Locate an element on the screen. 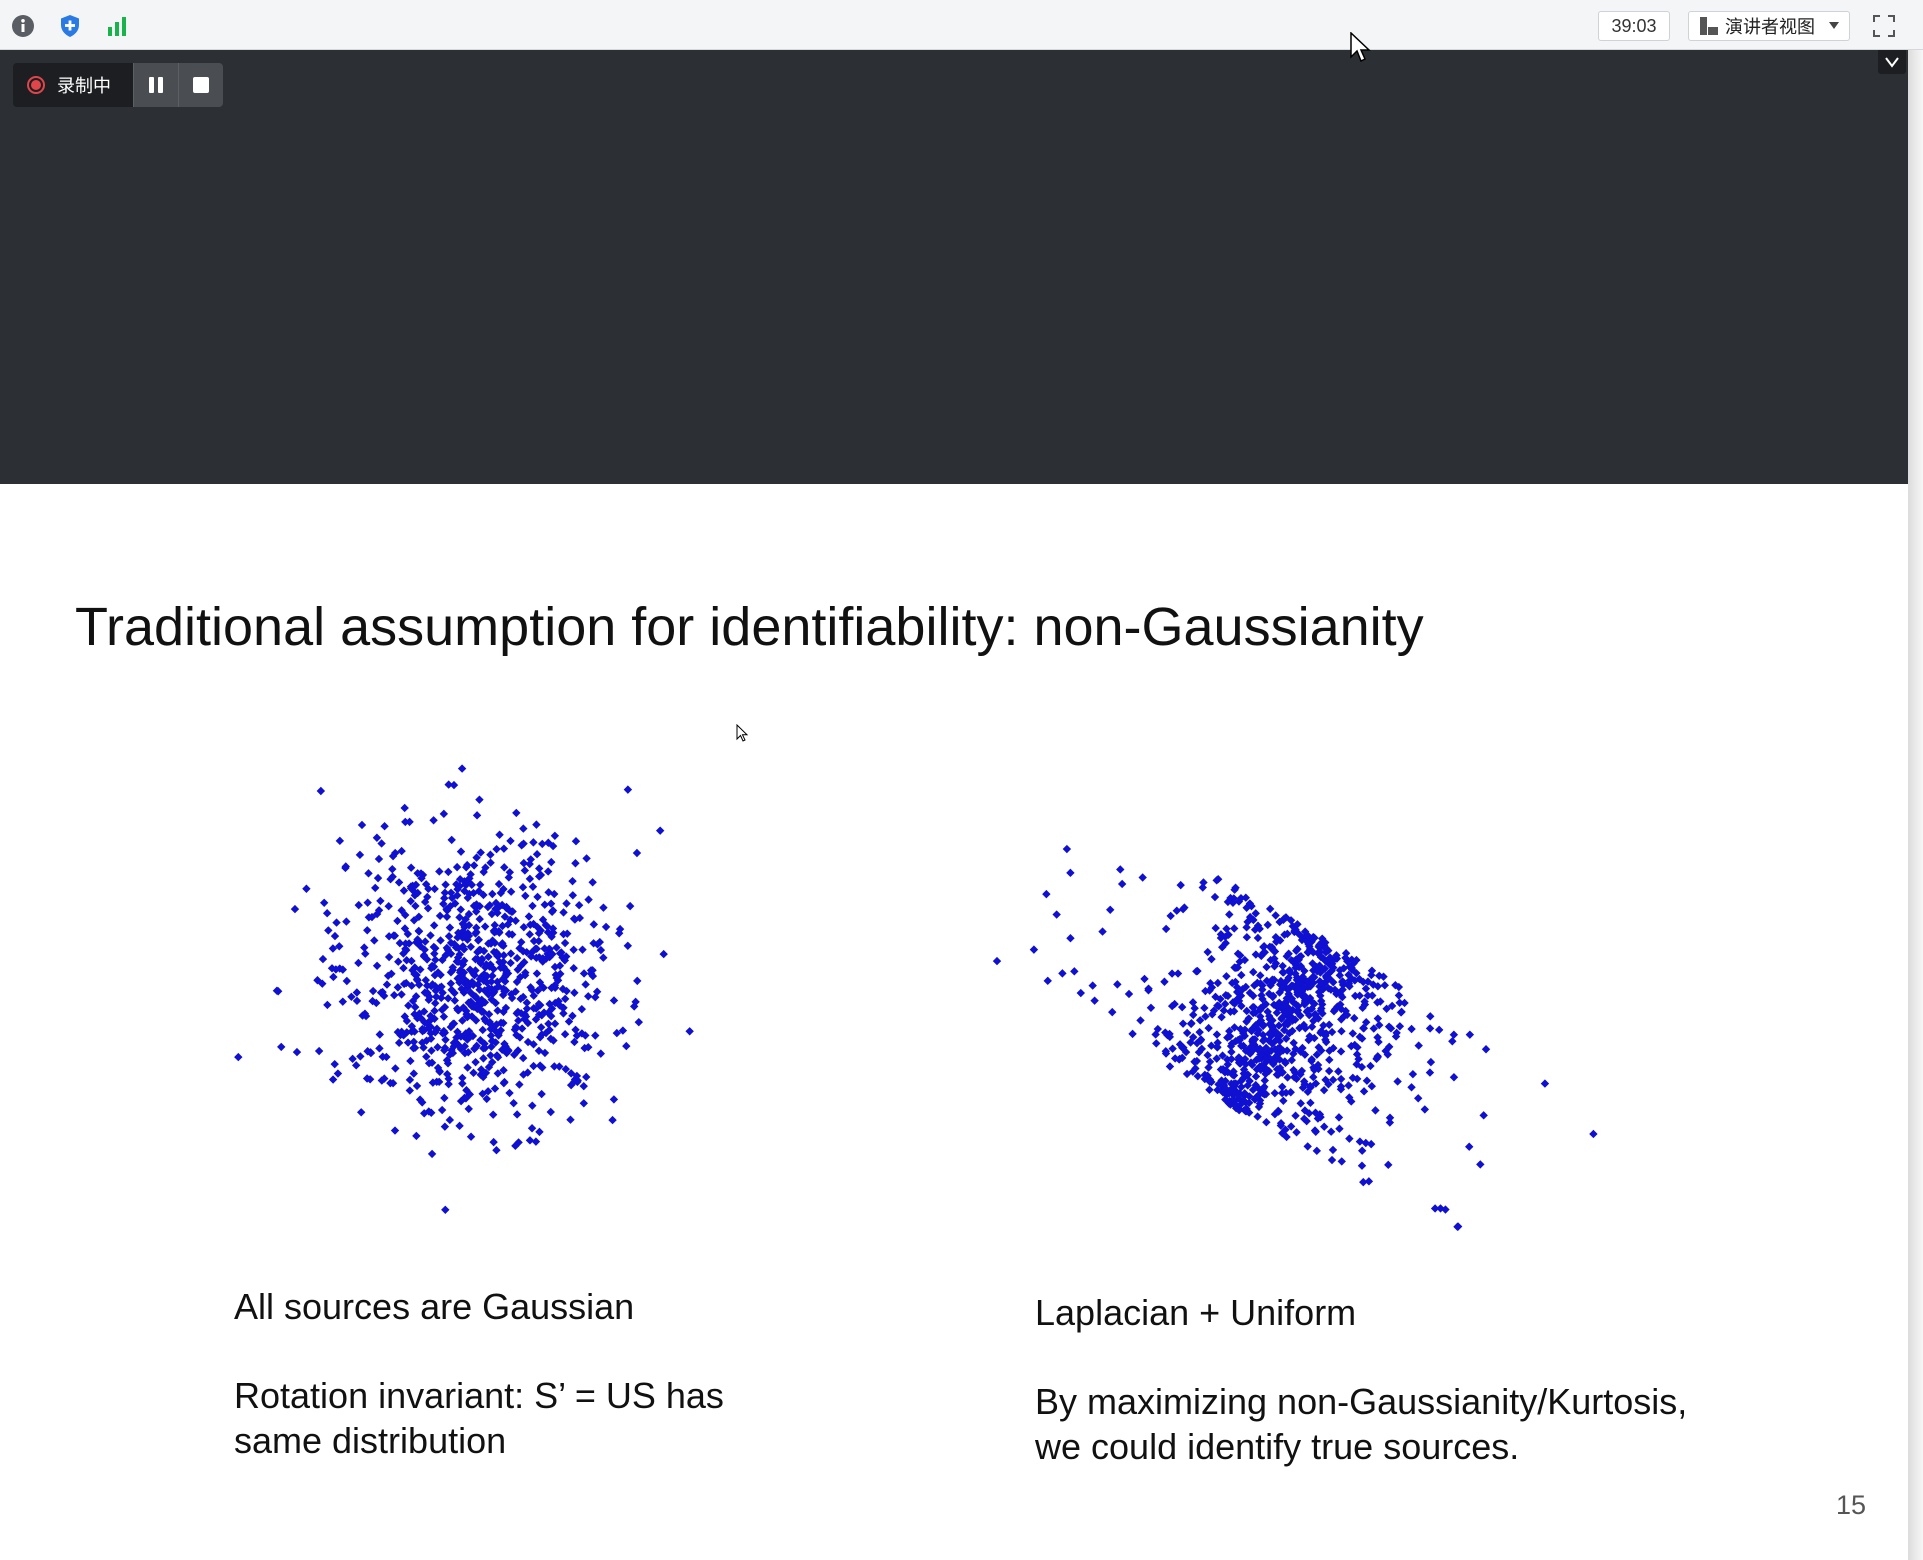 The width and height of the screenshot is (1923, 1560). fullscreen-icon is located at coordinates (1884, 26).